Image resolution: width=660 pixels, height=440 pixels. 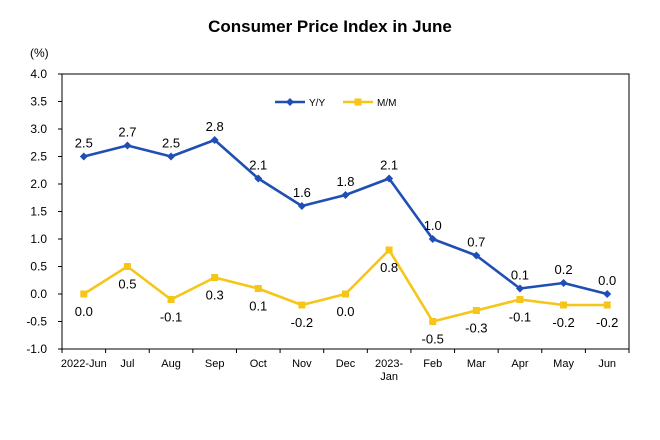 I want to click on y-axis-ticks: 4.0 3.5 3.0 2.5 2.0 1.5 1.0 0.5 0.0 -0.5 -1.0, so click(x=44, y=211).